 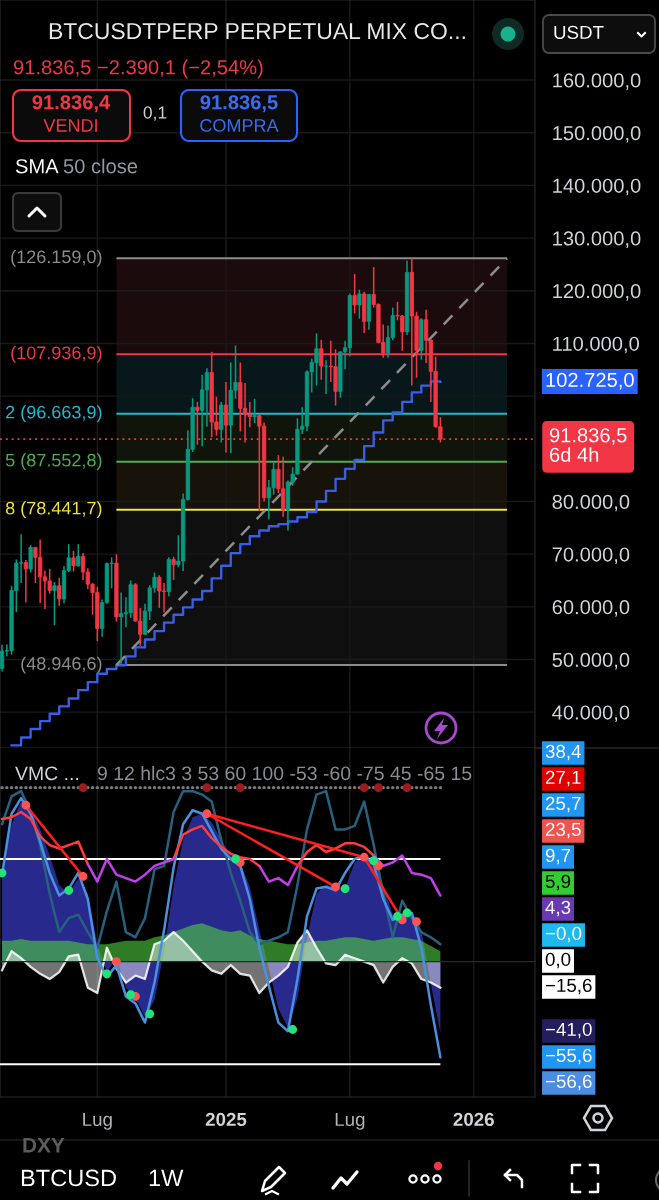 I want to click on y-tick-label: 130.000,0, so click(x=597, y=239).